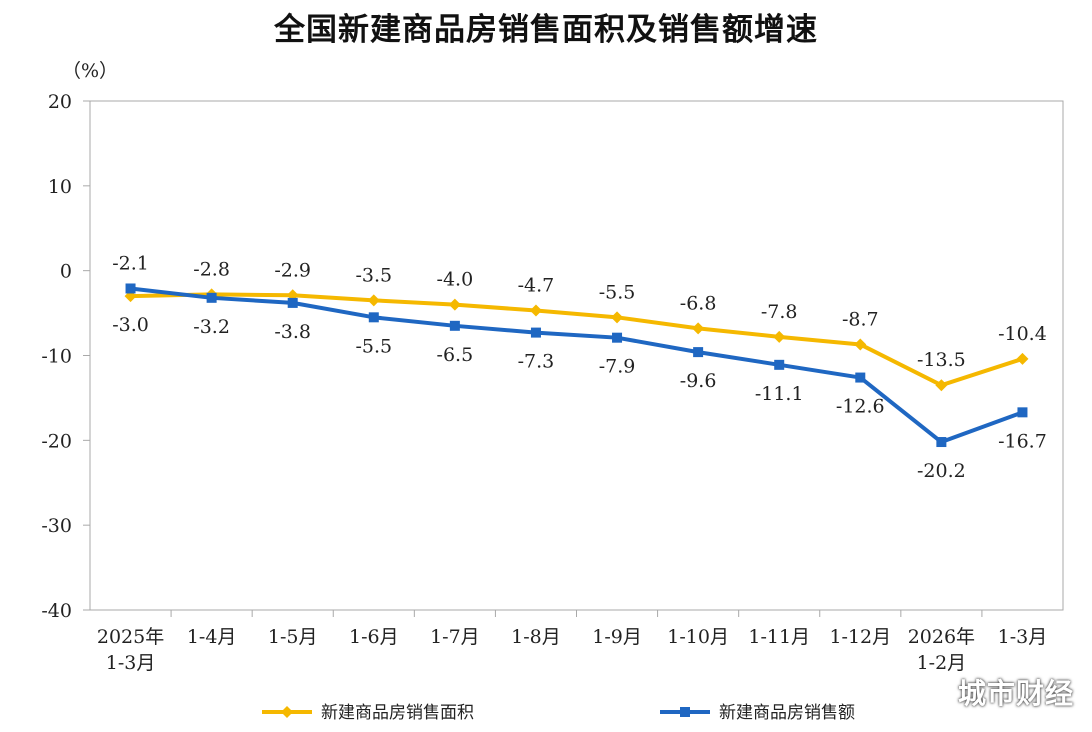  I want to click on data-label: -11.1, so click(779, 394).